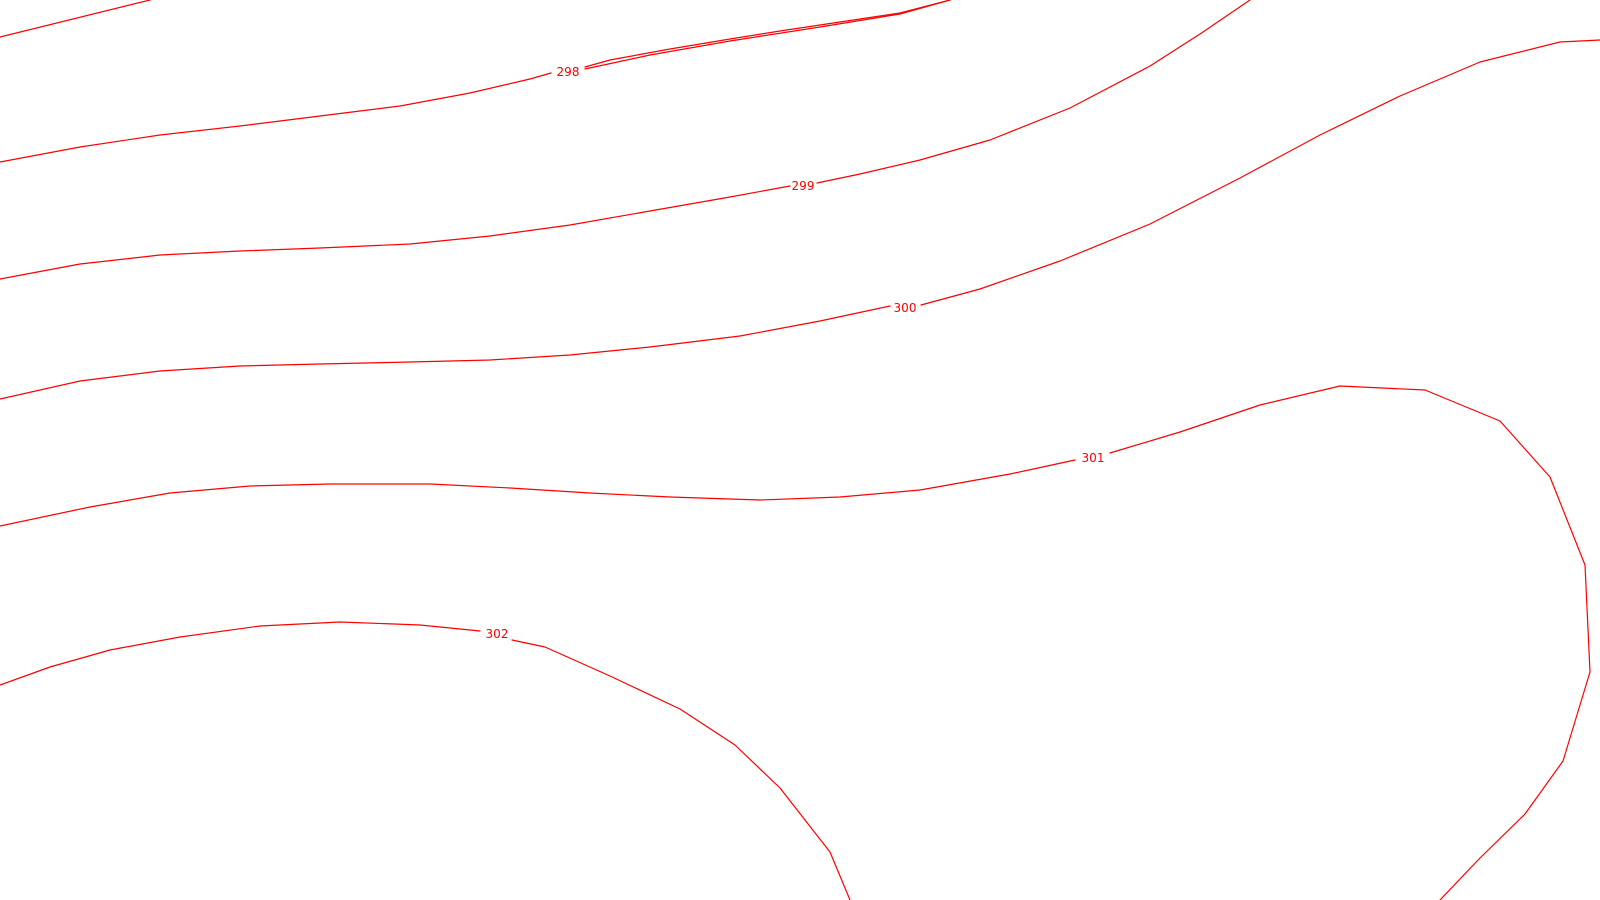 The height and width of the screenshot is (900, 1600). What do you see at coordinates (497, 634) in the screenshot?
I see `contour-label-302: 302` at bounding box center [497, 634].